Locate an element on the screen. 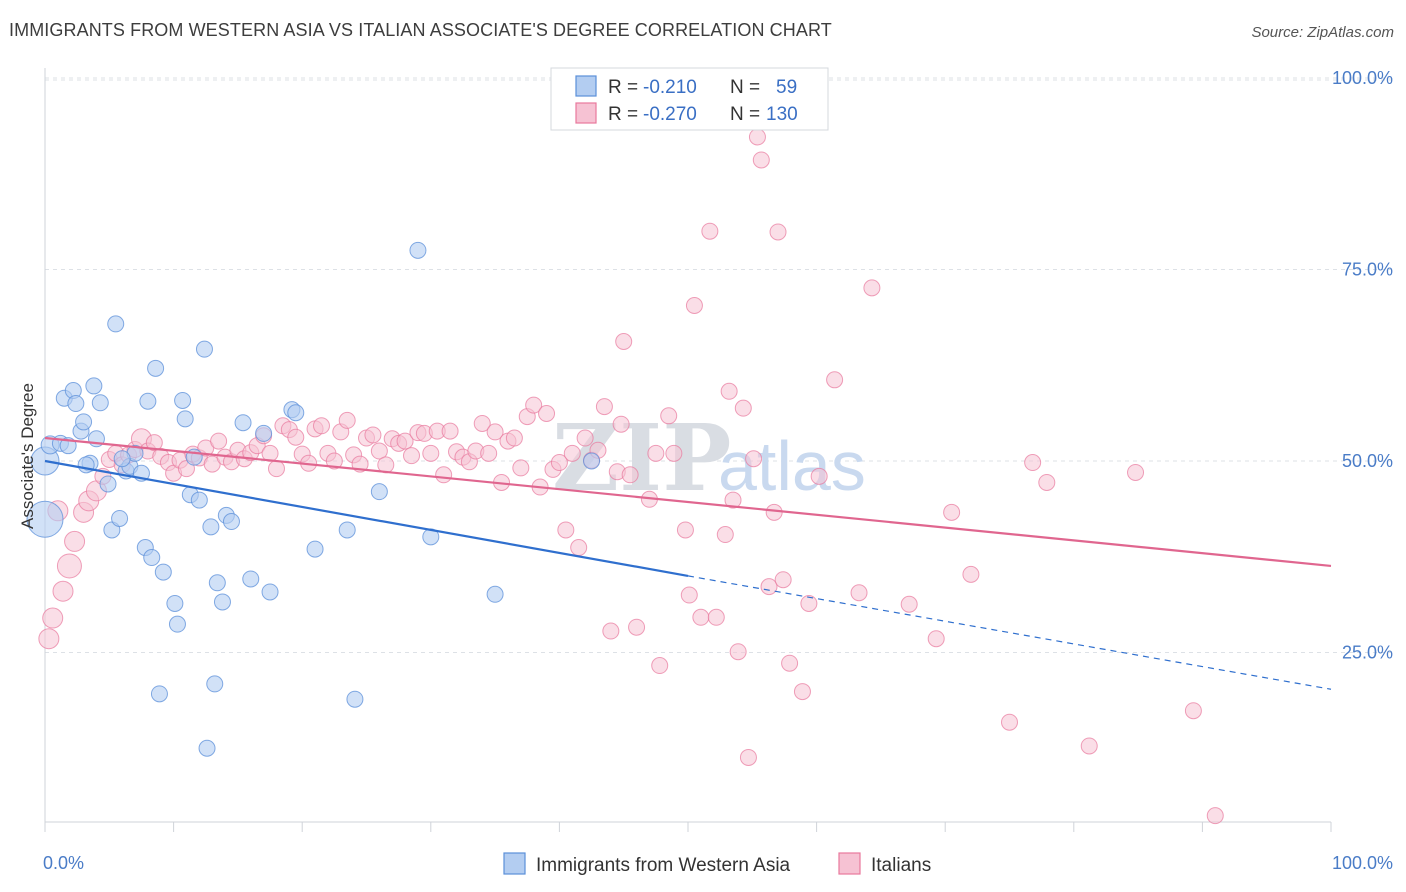 This screenshot has height=892, width=1406. trend-line-western-asia is located at coordinates (366, 518).